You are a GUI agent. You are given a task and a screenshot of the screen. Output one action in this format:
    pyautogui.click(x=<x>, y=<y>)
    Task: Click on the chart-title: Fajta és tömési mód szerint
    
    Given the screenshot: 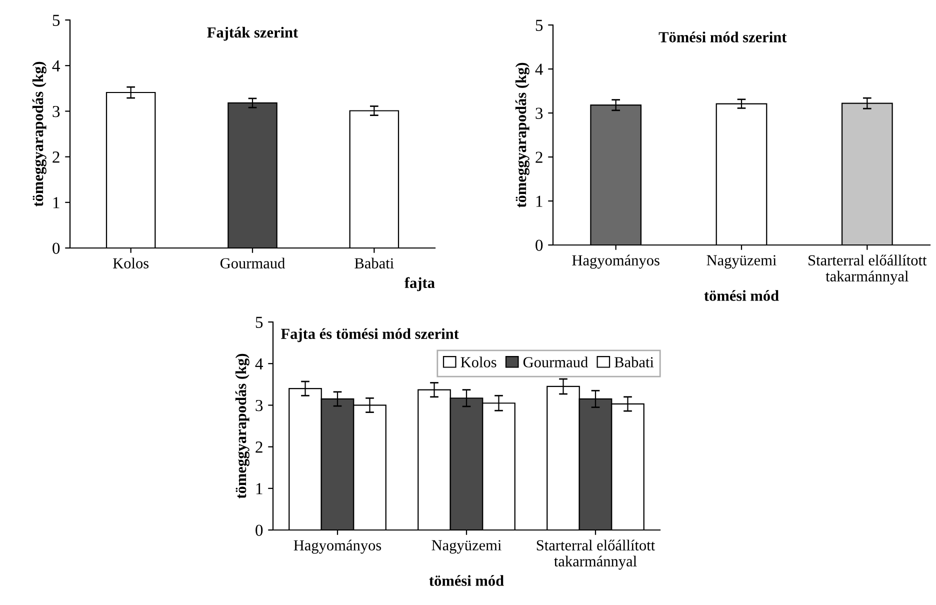 What is the action you would take?
    pyautogui.click(x=370, y=335)
    